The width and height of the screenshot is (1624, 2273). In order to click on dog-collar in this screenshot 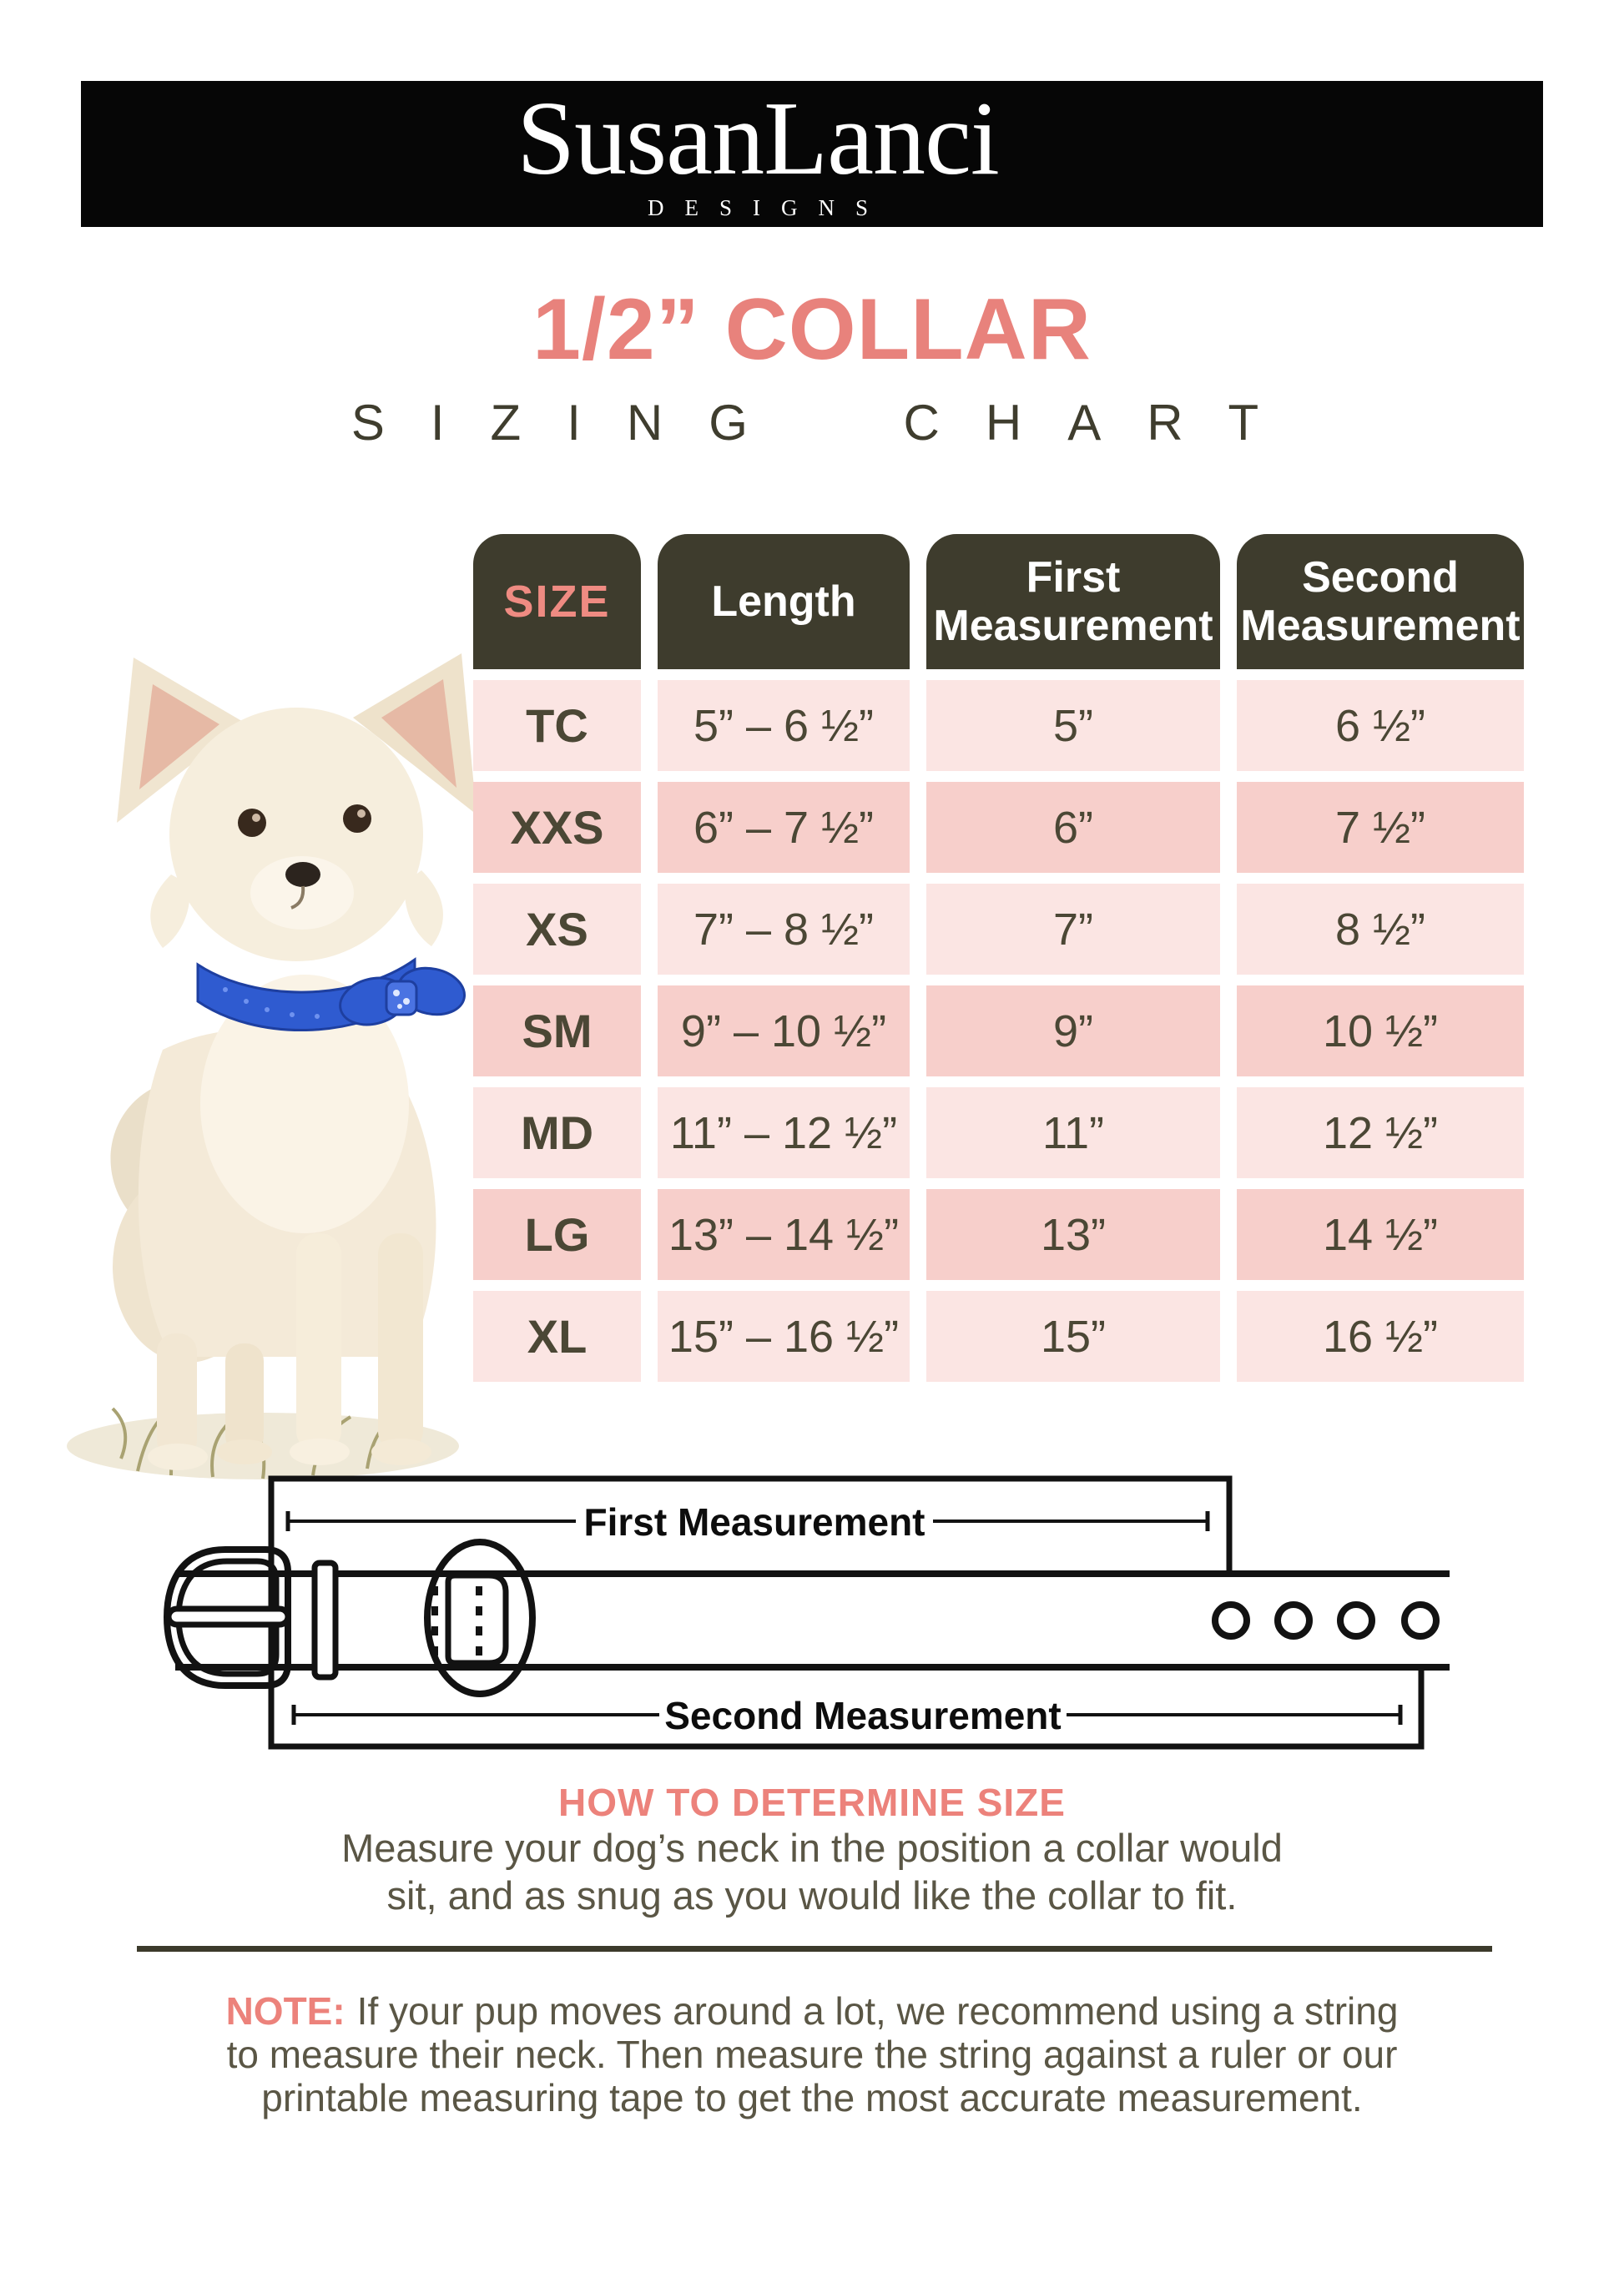, I will do `click(332, 994)`.